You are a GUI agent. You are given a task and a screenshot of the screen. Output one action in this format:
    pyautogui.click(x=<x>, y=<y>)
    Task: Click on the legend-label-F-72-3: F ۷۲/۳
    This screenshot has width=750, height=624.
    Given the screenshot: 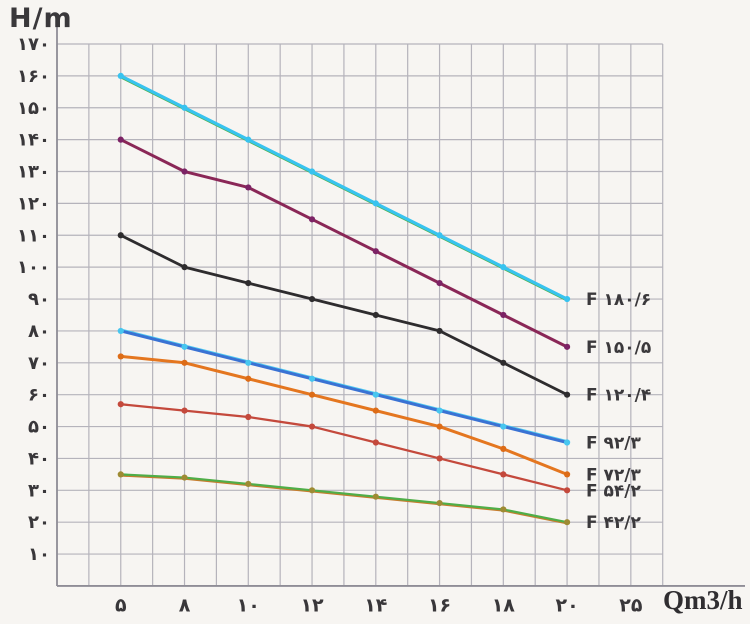 What is the action you would take?
    pyautogui.click(x=613, y=475)
    